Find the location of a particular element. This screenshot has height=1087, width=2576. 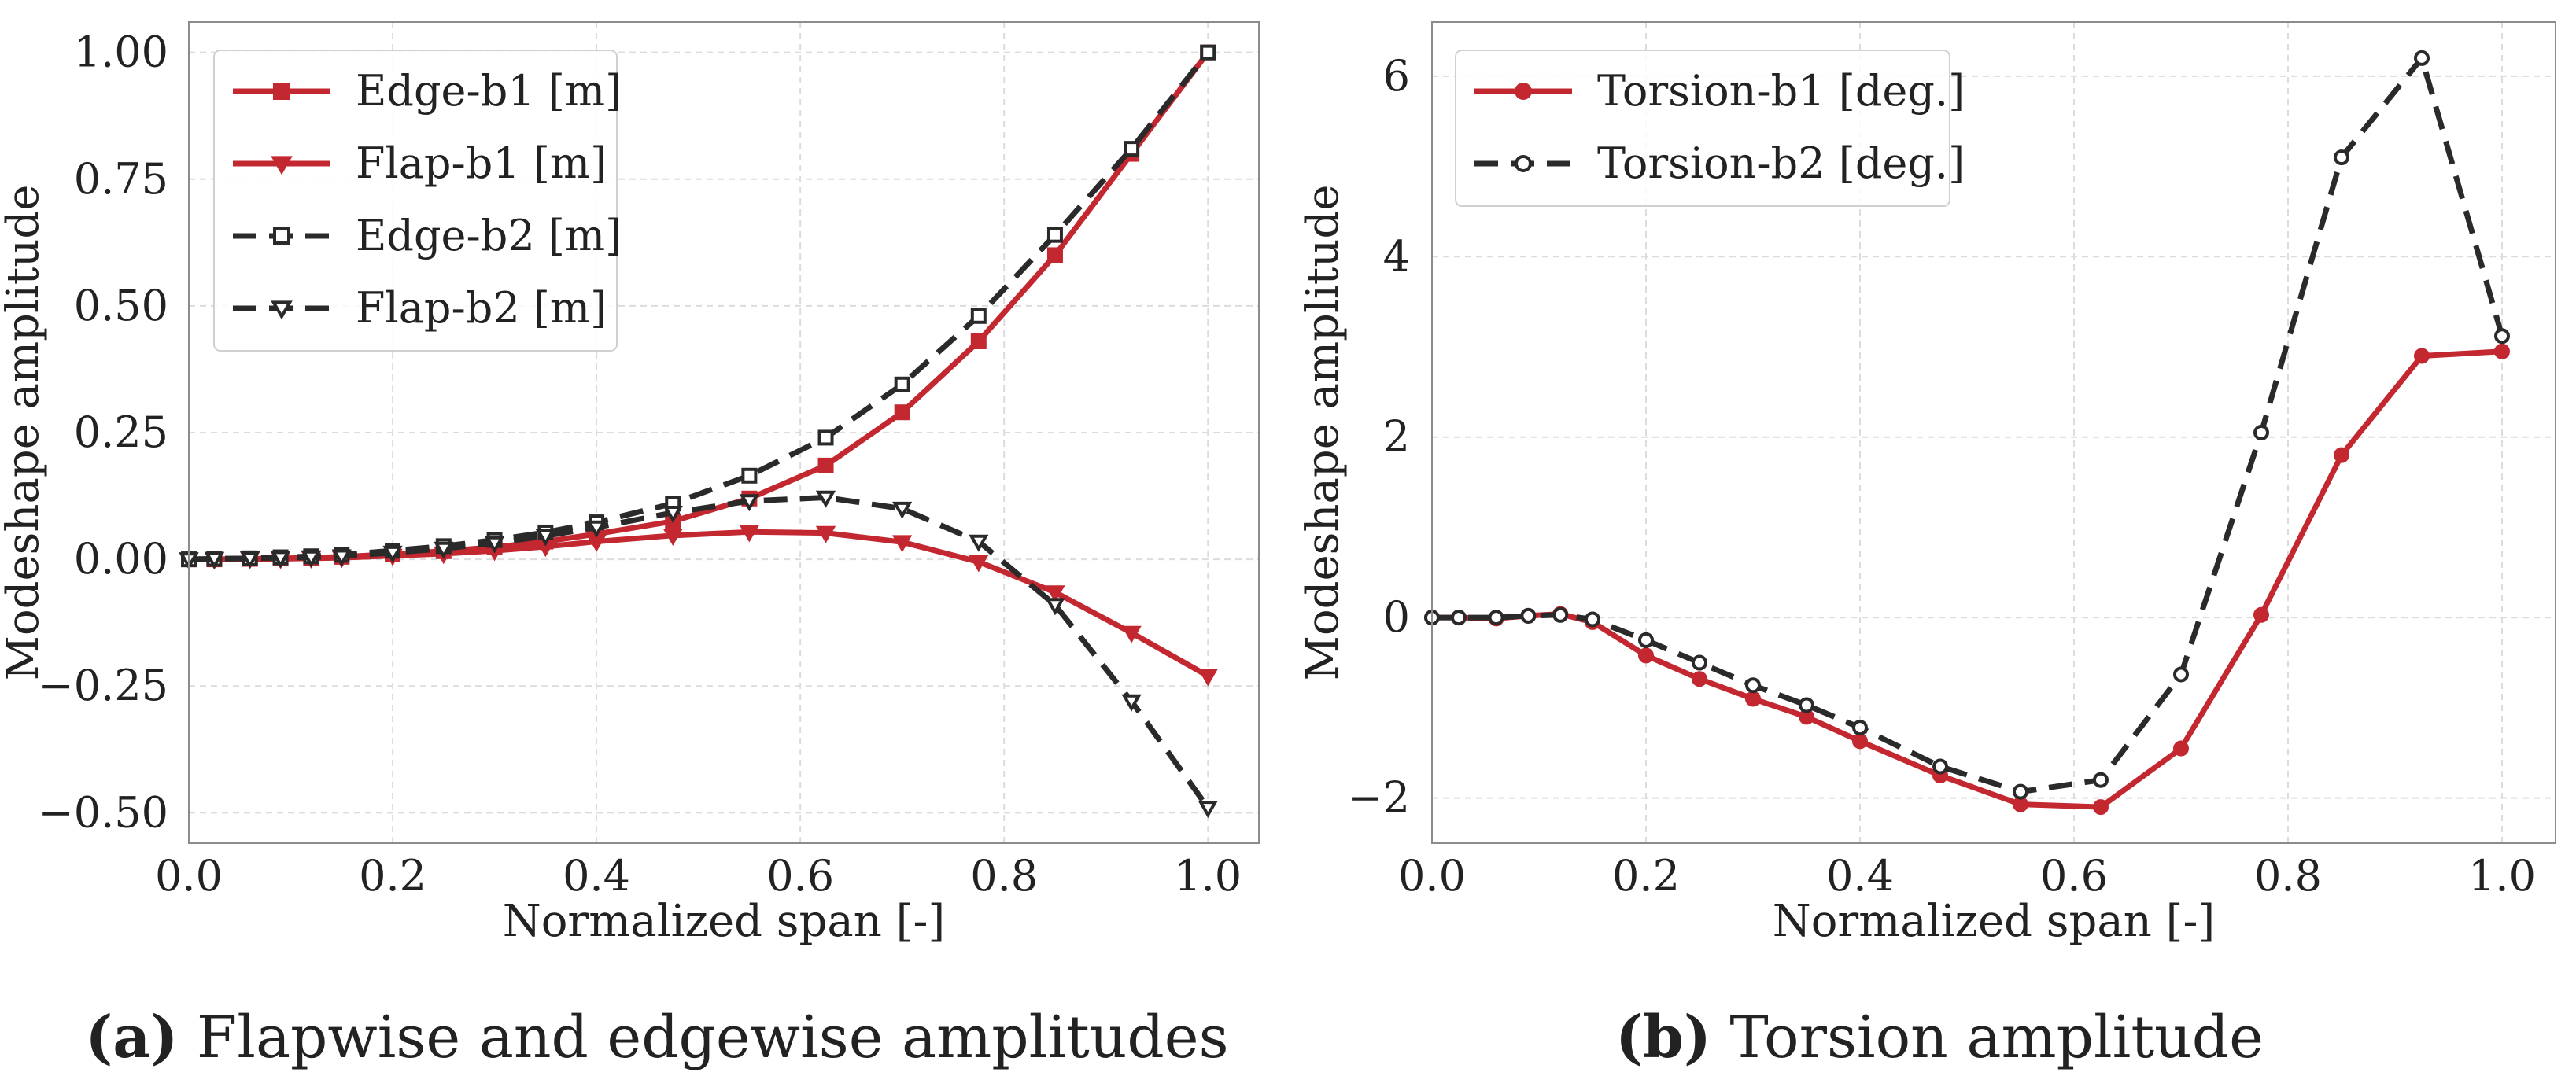

y-tick-label: 2 is located at coordinates (1396, 437).